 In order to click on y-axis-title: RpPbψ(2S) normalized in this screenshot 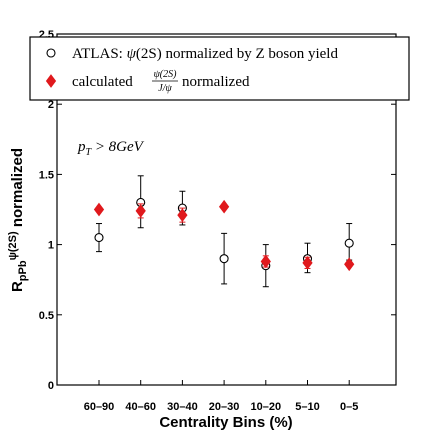, I will do `click(18, 220)`.